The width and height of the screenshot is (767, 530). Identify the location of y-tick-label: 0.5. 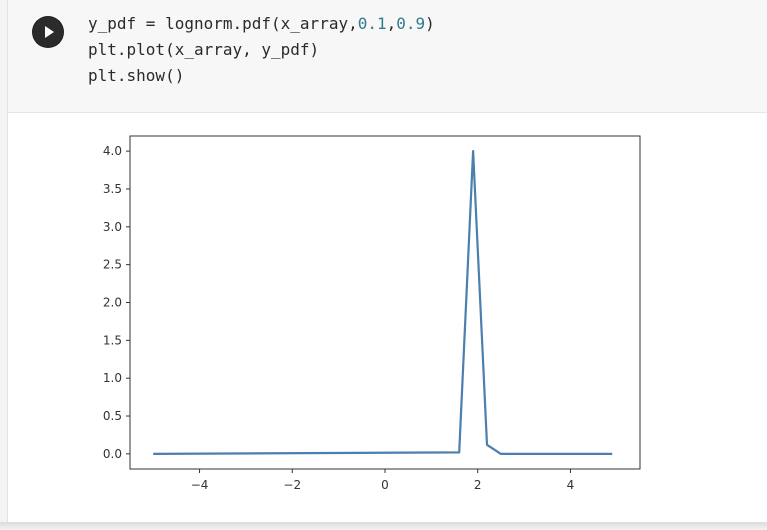
(112, 416).